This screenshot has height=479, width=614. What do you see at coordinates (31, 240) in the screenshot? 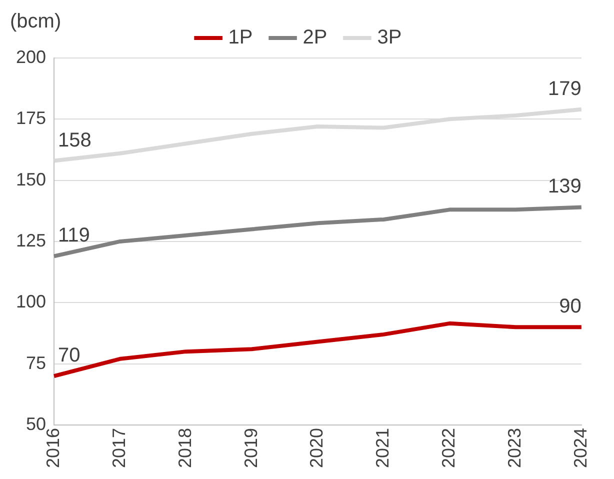
I see `y-tick-label: 125` at bounding box center [31, 240].